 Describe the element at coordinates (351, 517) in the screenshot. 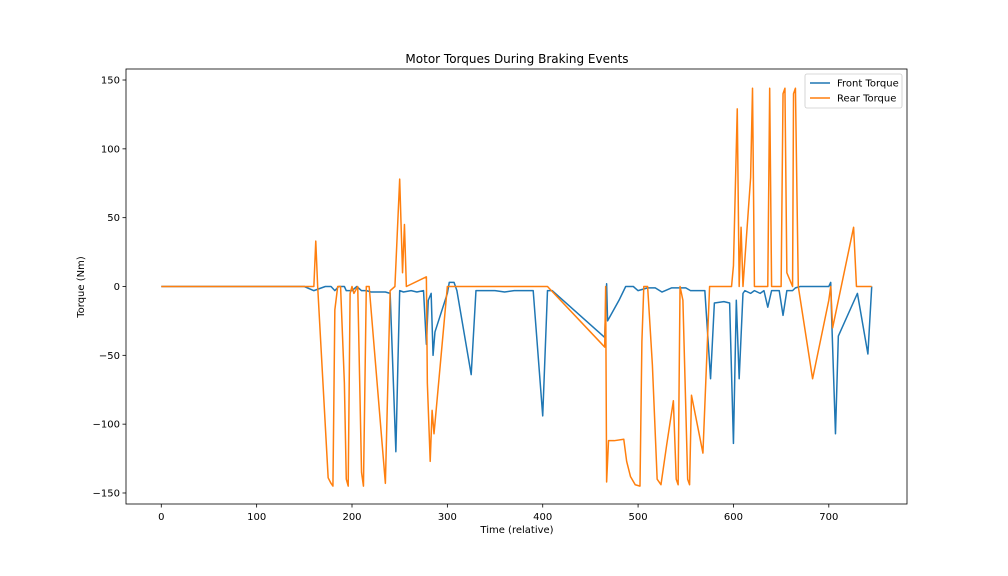

I see `x-tick-label: 200` at that location.